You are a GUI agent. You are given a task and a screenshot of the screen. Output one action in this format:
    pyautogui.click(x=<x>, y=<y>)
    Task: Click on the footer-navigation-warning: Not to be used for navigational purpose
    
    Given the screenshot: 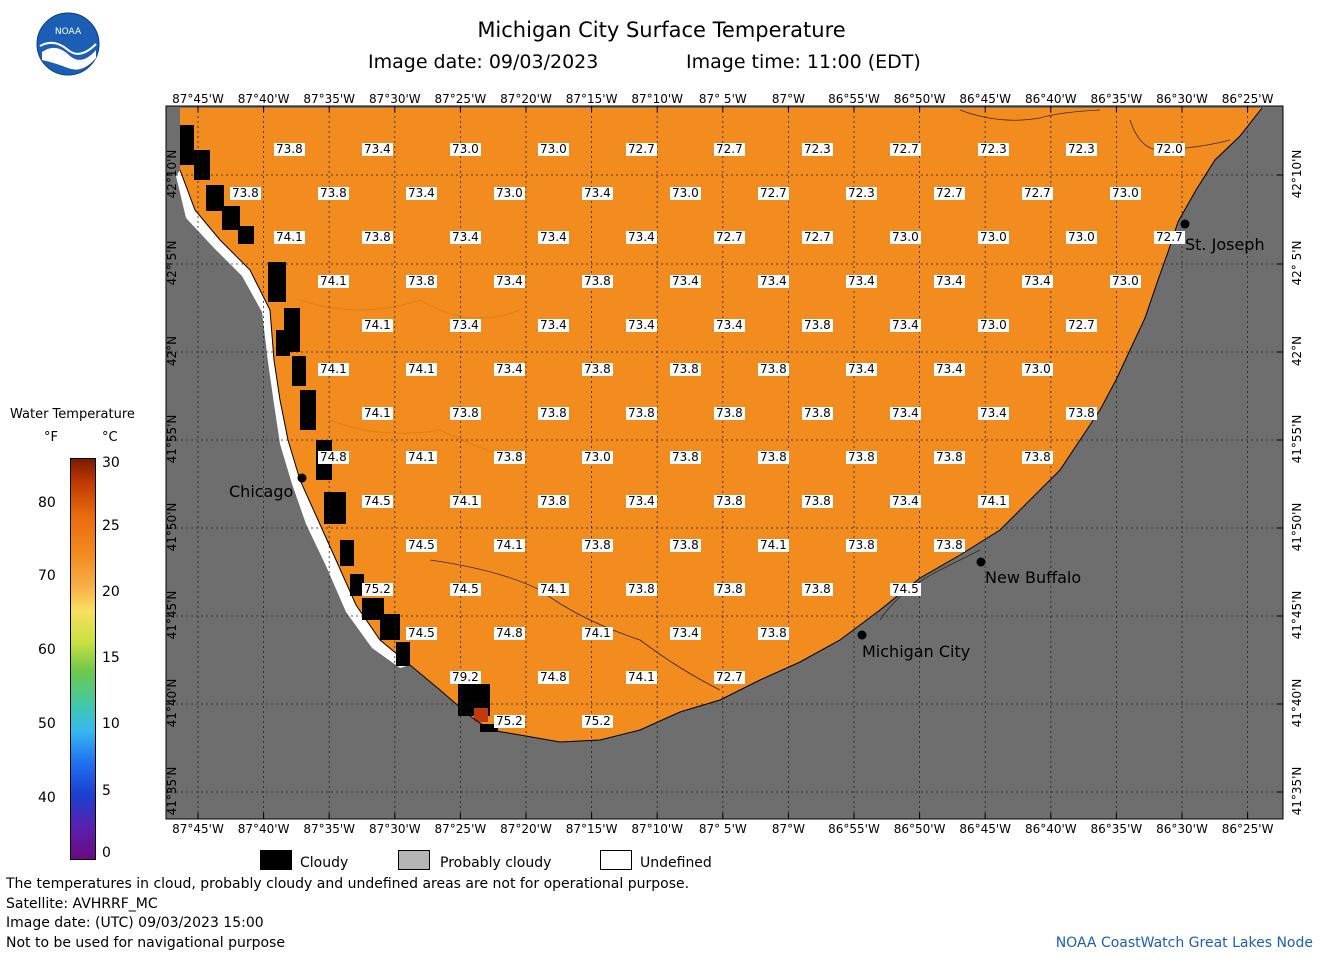 What is the action you would take?
    pyautogui.click(x=145, y=943)
    